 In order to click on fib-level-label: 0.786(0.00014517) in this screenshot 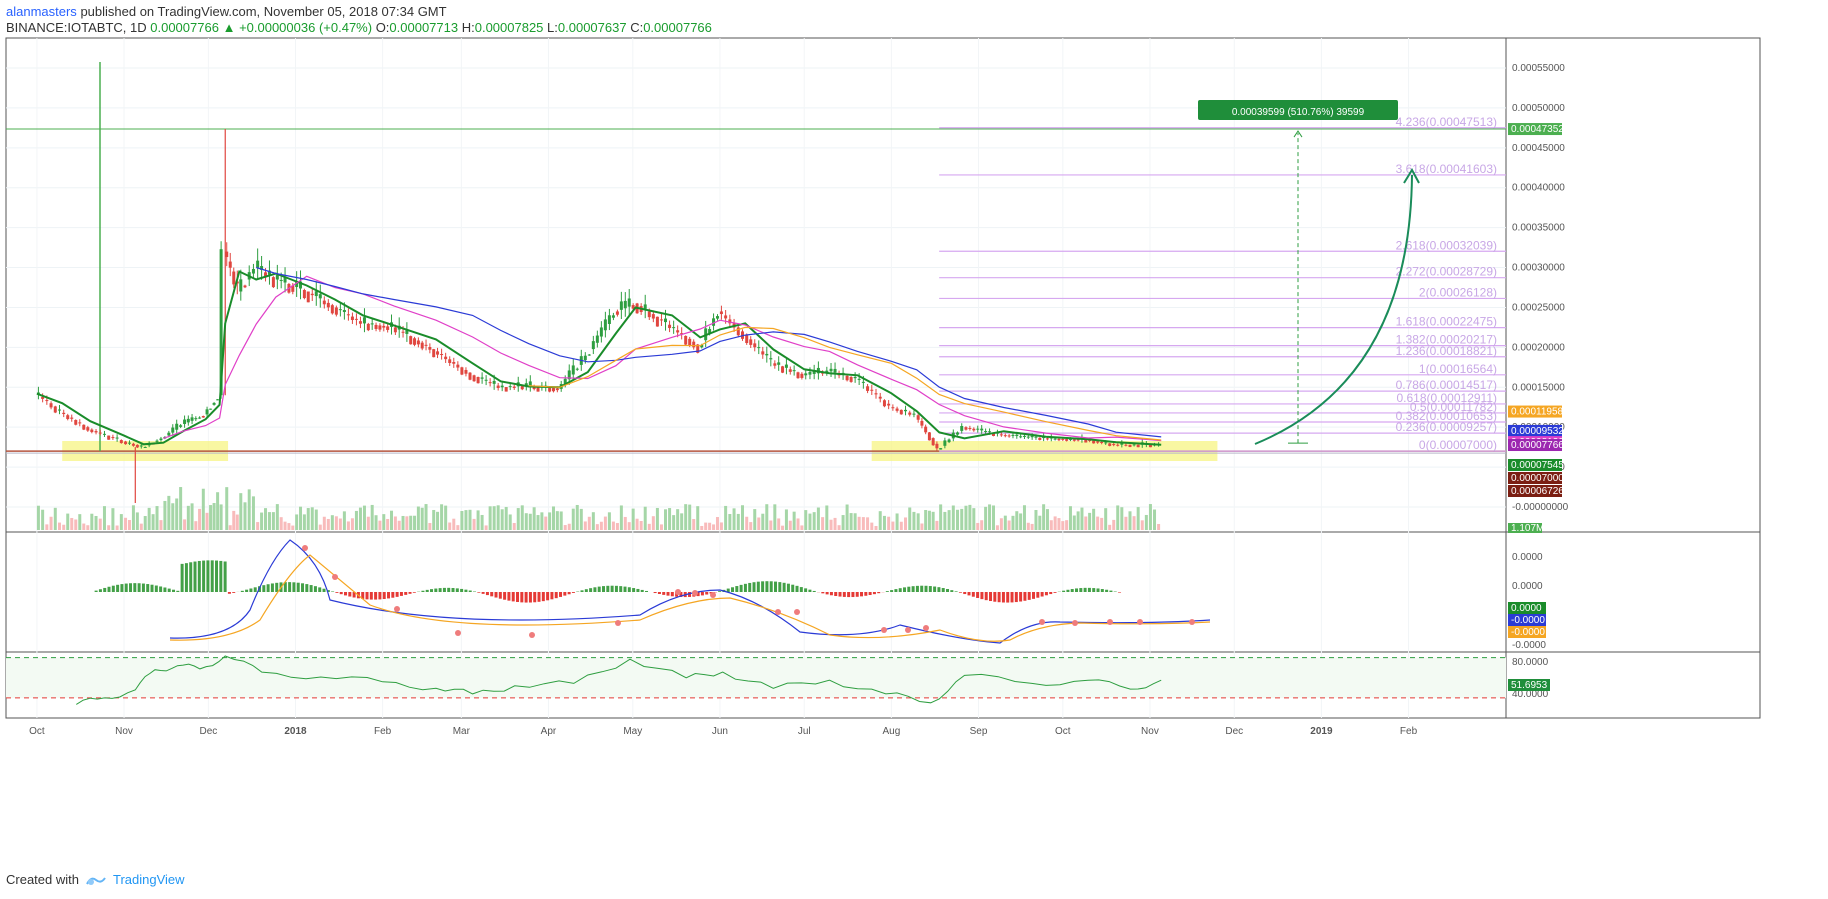, I will do `click(1446, 385)`.